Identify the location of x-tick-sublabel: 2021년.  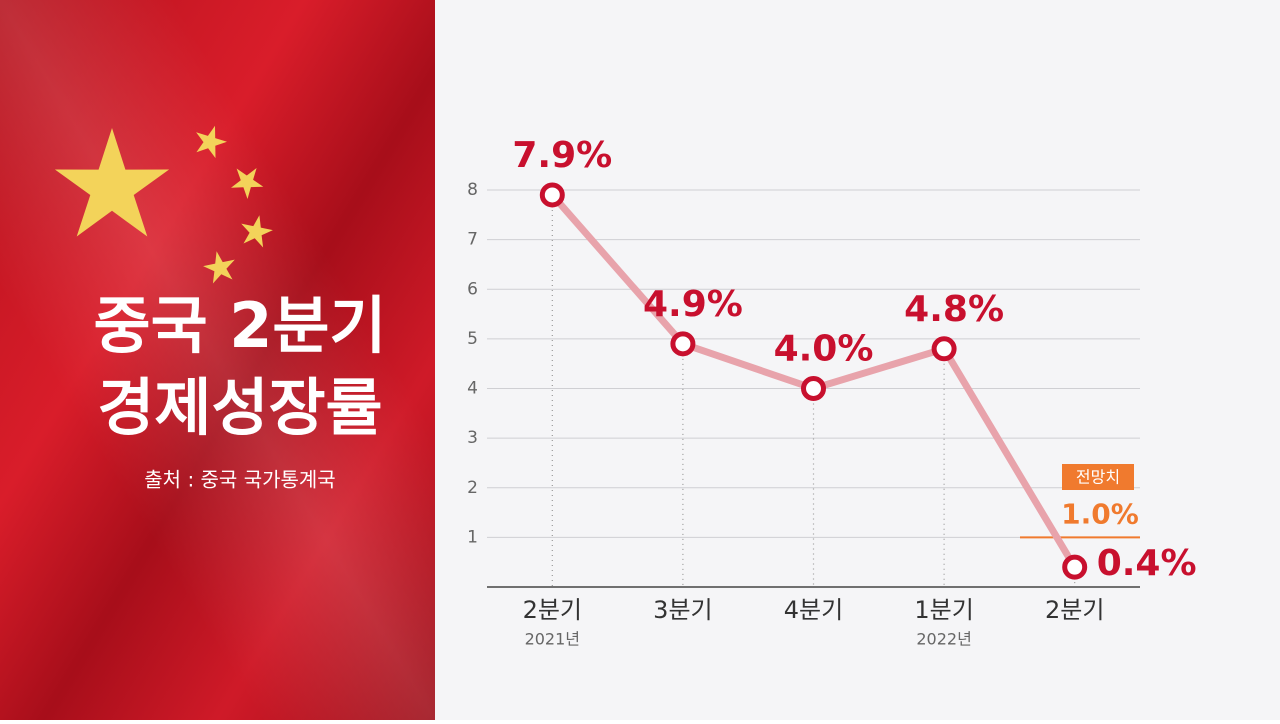
(552, 639).